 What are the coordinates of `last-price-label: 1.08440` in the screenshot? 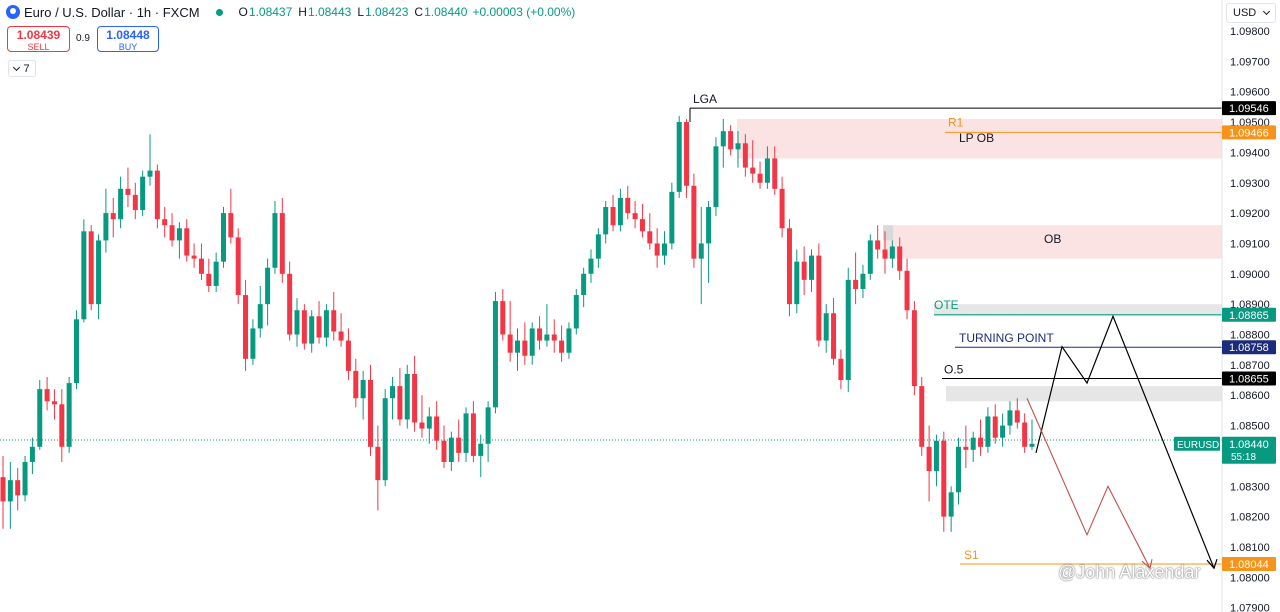 It's located at (1249, 445).